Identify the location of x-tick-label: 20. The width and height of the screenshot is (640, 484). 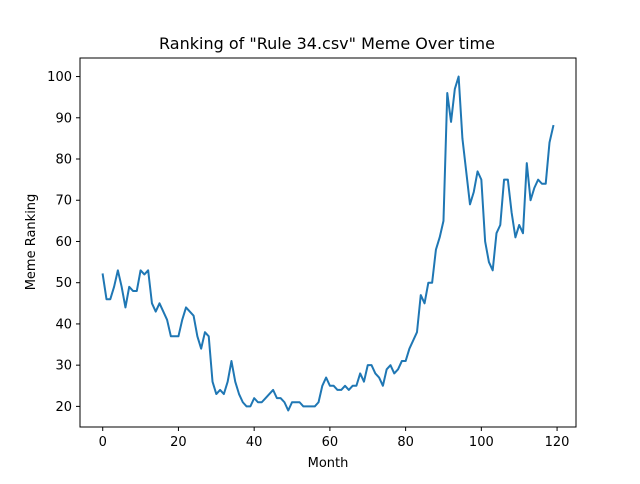
(178, 442).